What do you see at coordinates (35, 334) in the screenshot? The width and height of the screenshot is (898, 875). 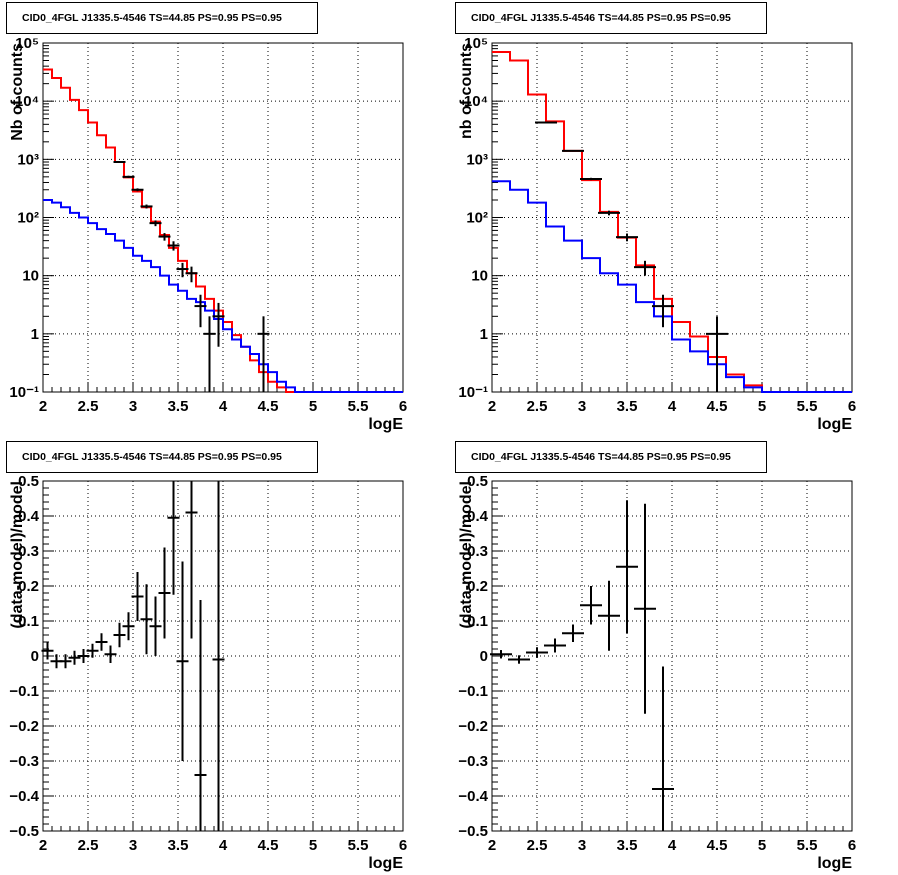 I see `y-tick-label: 1` at bounding box center [35, 334].